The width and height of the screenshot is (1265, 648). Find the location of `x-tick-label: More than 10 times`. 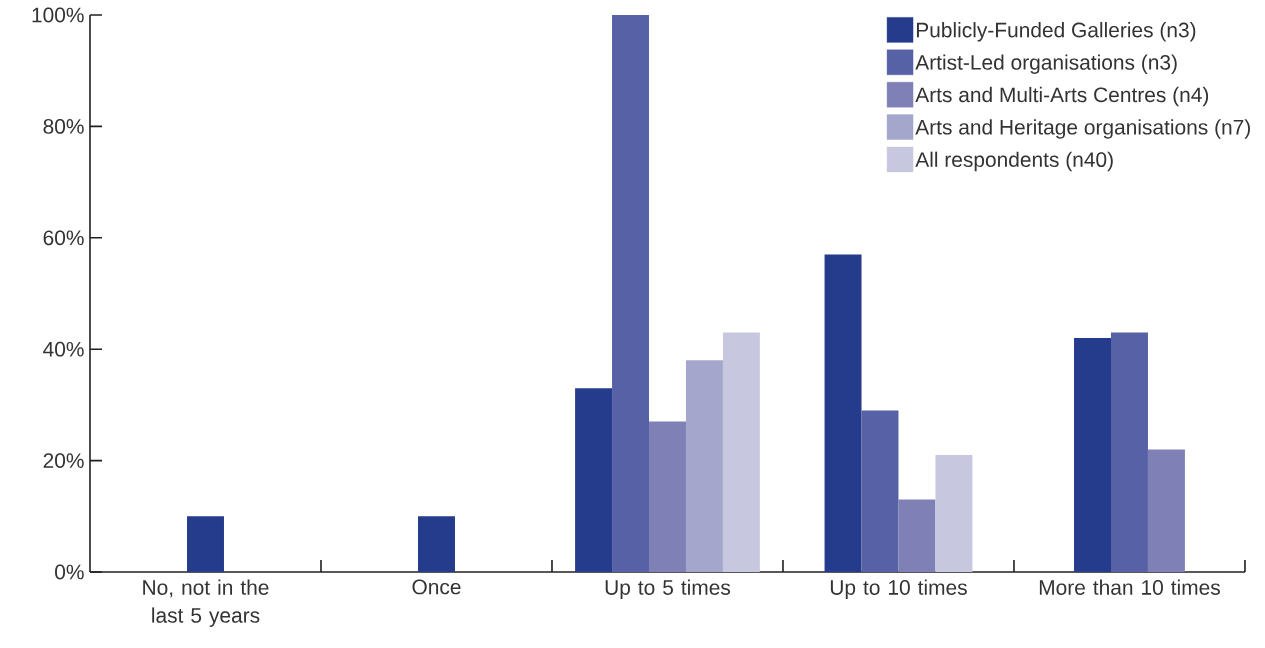

x-tick-label: More than 10 times is located at coordinates (1129, 587).